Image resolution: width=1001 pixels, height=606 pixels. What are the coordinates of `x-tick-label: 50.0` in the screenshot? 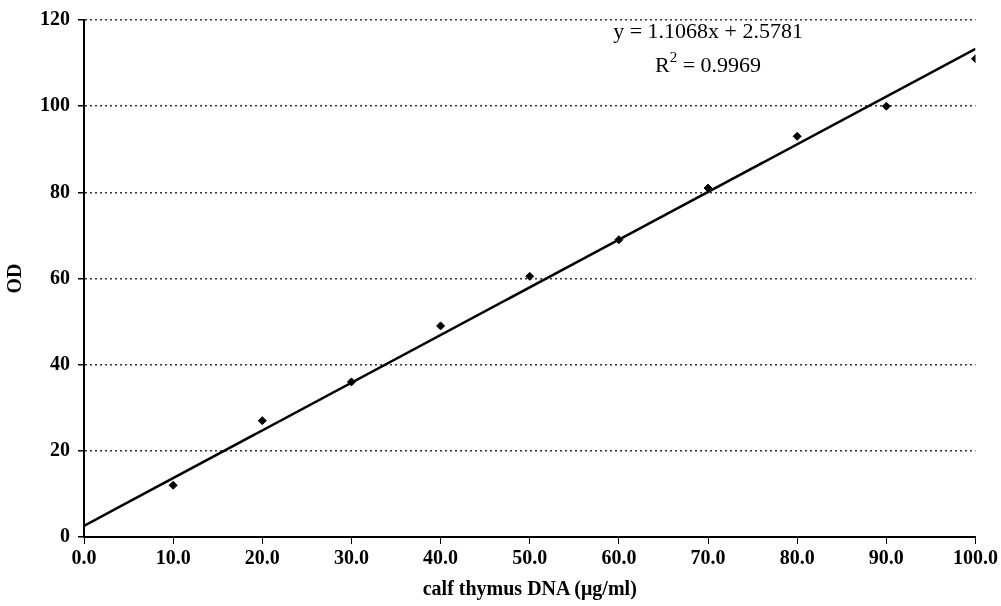 It's located at (530, 557).